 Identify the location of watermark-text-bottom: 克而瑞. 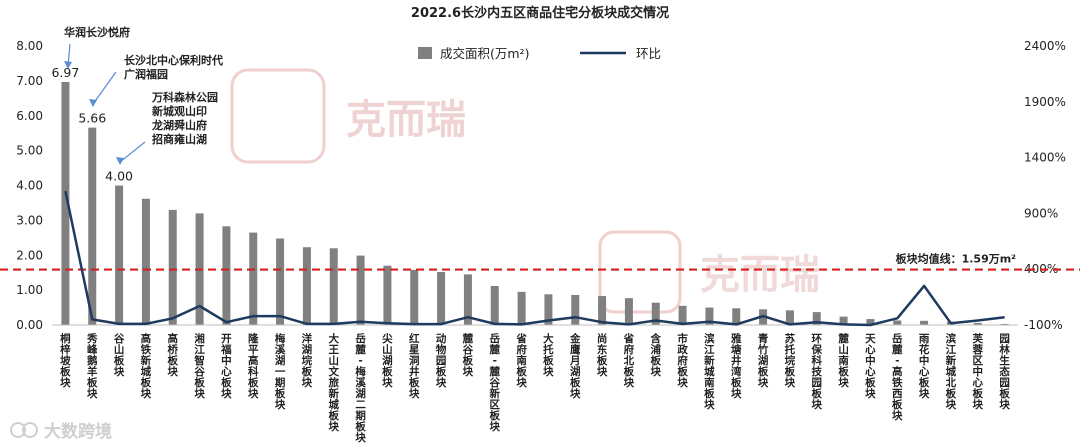
(760, 275).